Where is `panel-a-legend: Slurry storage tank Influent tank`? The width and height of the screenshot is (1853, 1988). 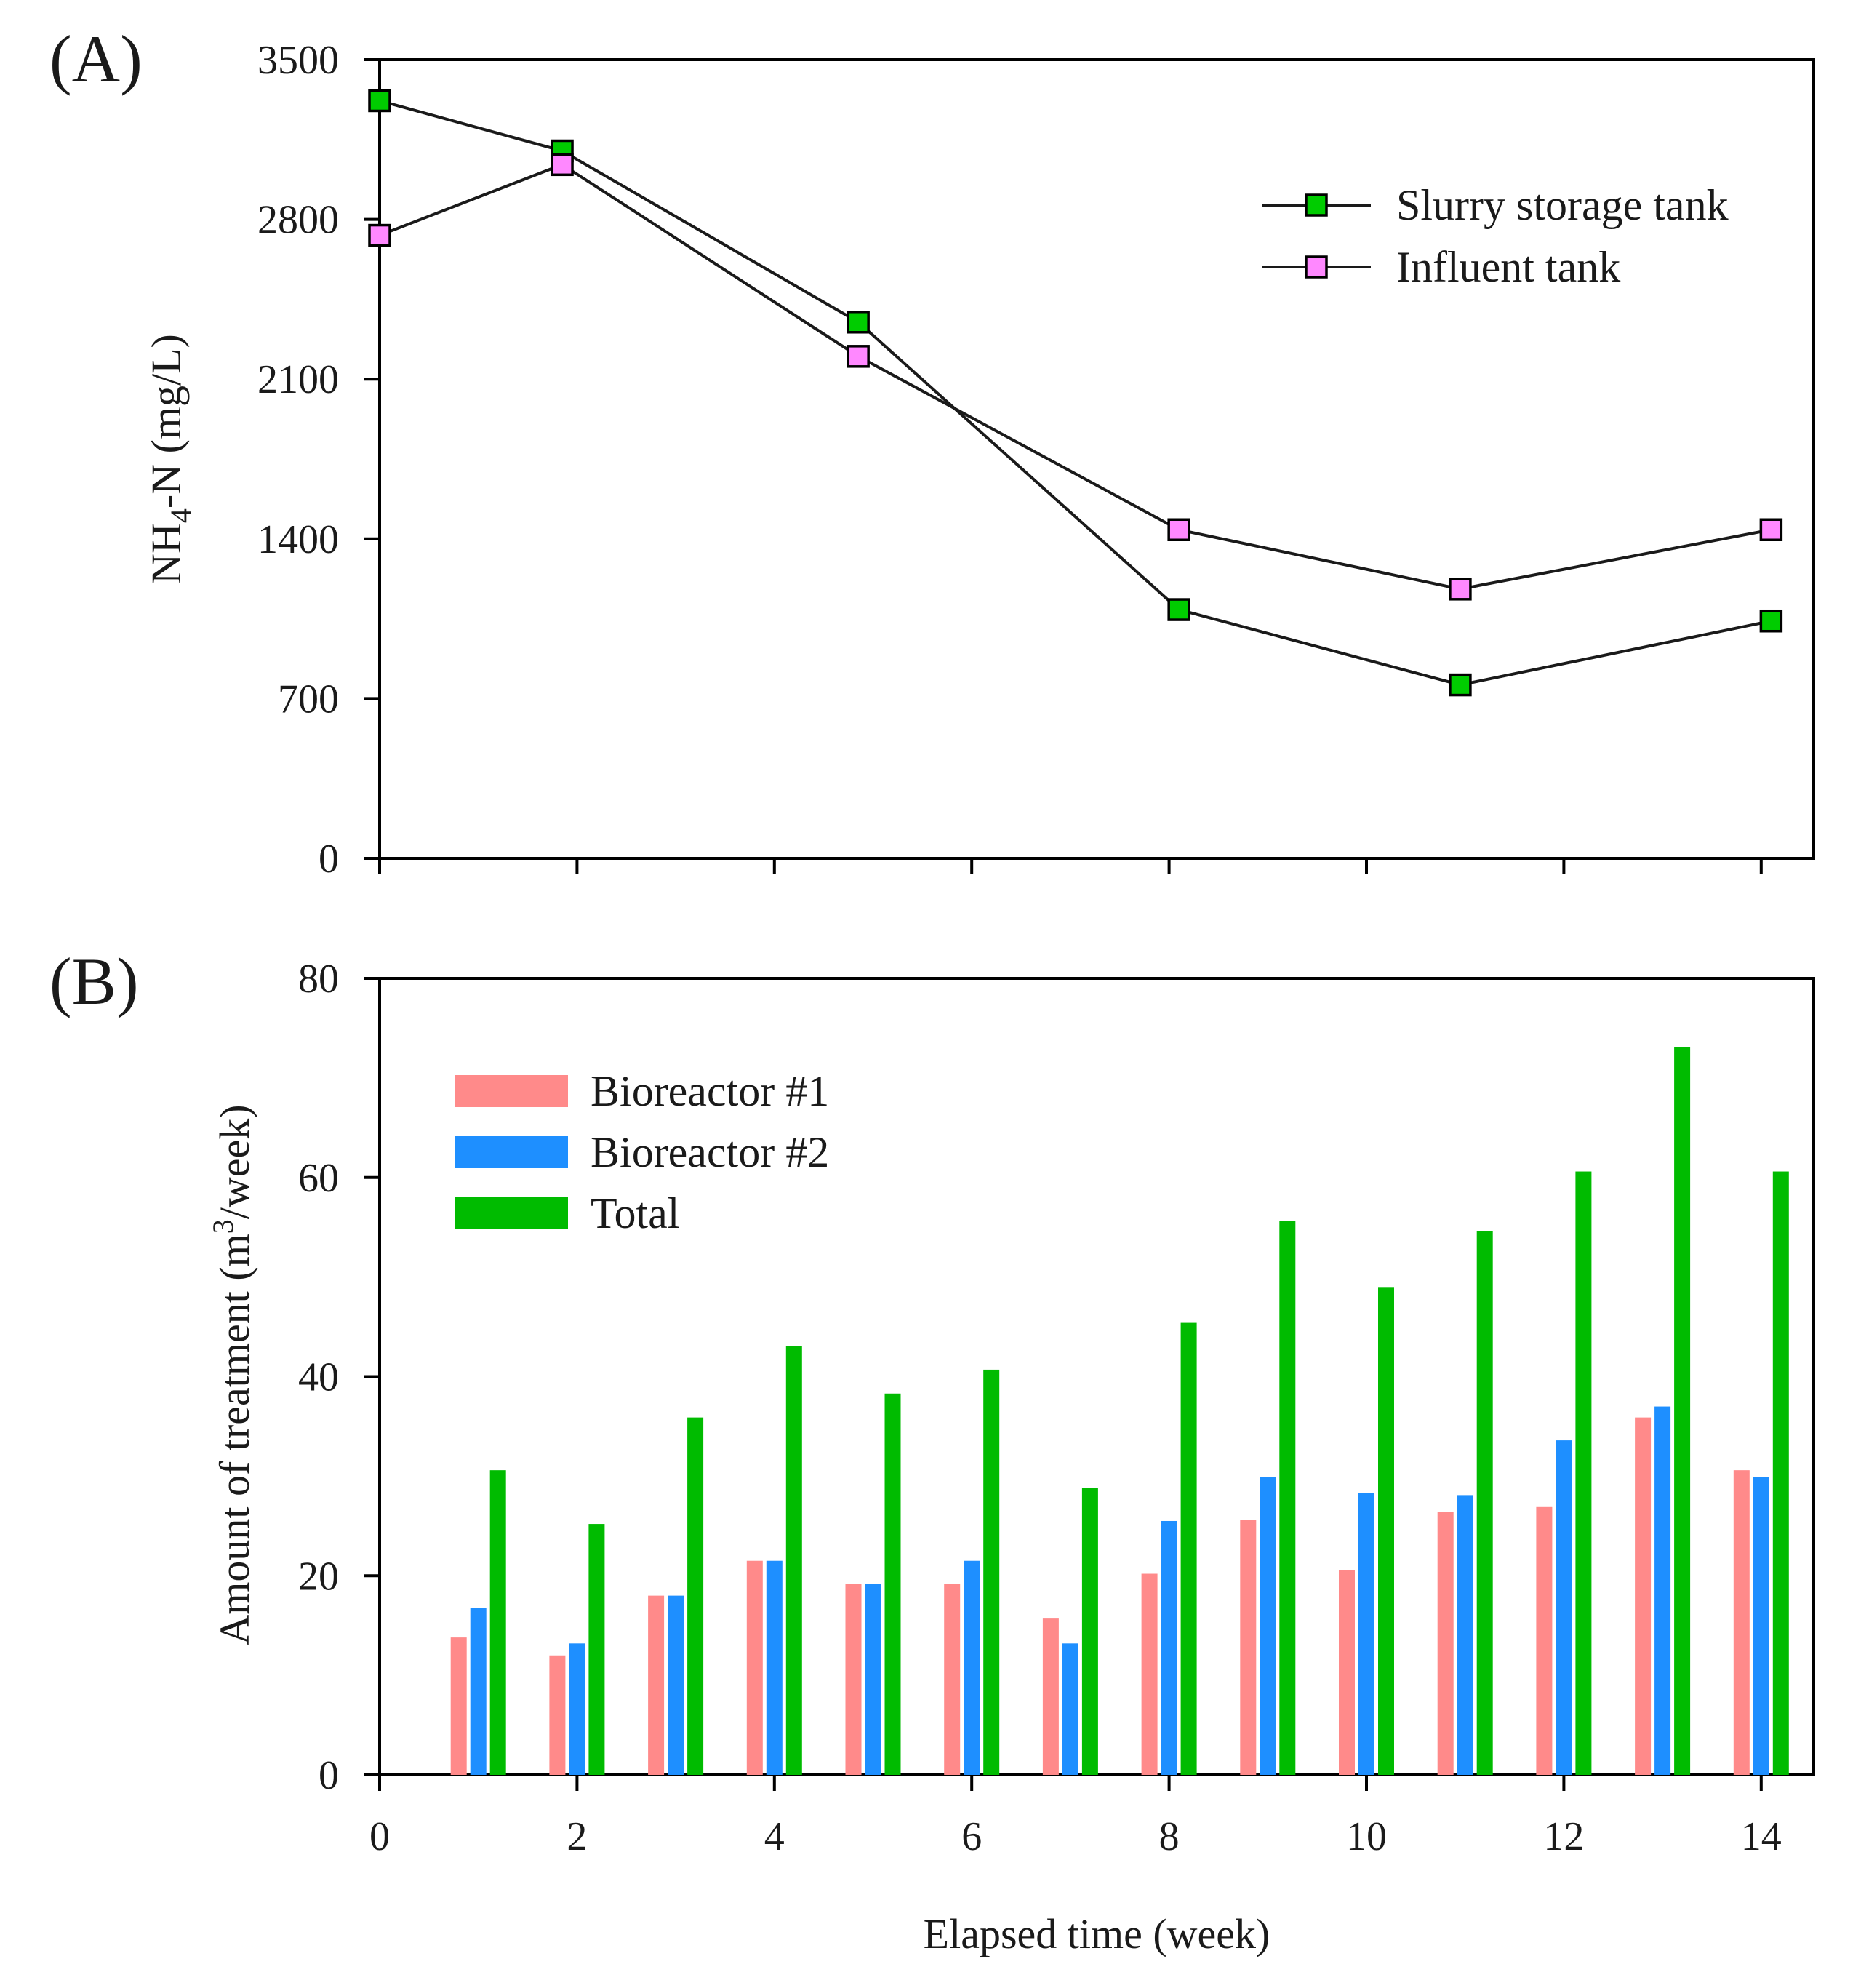
panel-a-legend: Slurry storage tank Influent tank is located at coordinates (1496, 236).